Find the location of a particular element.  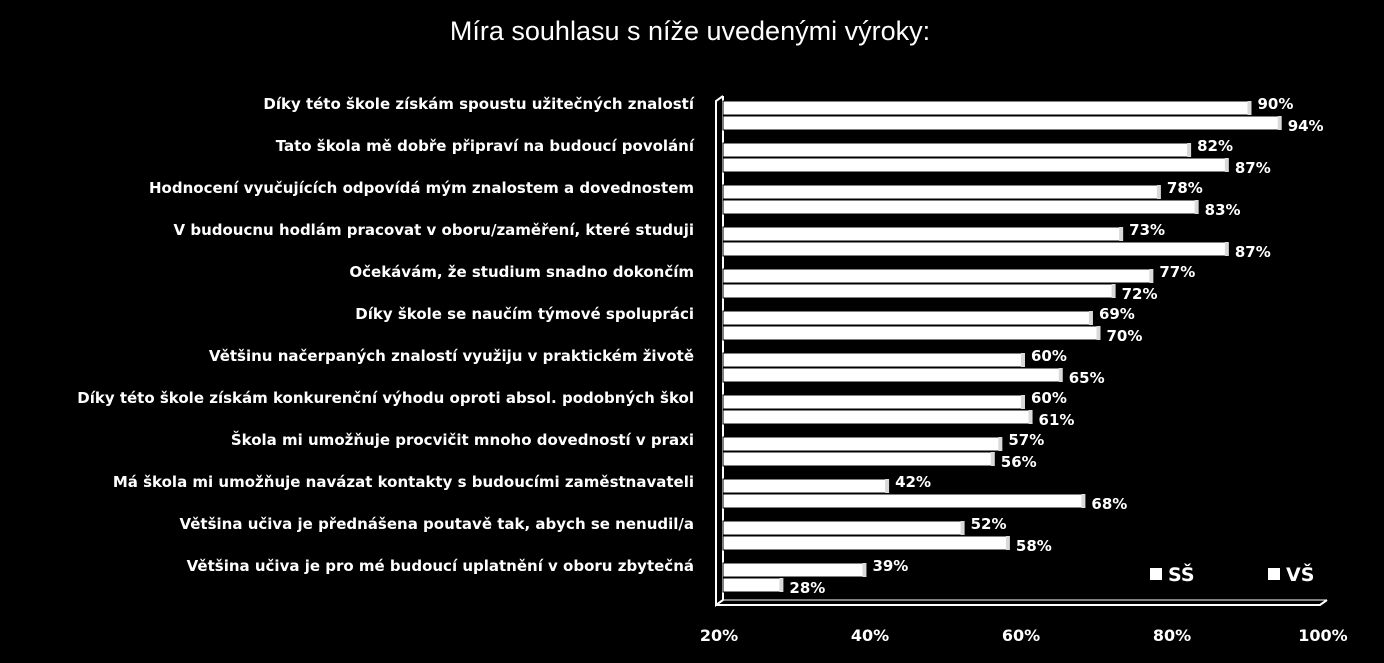

x-tick-label: 100% is located at coordinates (1322, 635).